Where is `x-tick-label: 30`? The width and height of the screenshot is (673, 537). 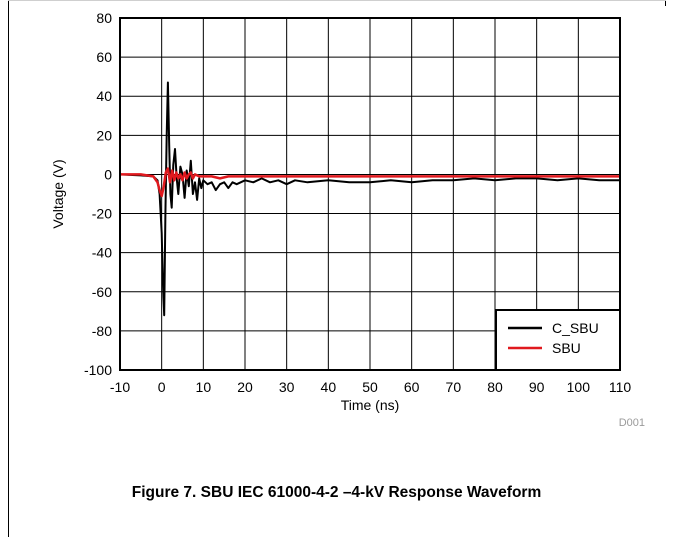 x-tick-label: 30 is located at coordinates (287, 387).